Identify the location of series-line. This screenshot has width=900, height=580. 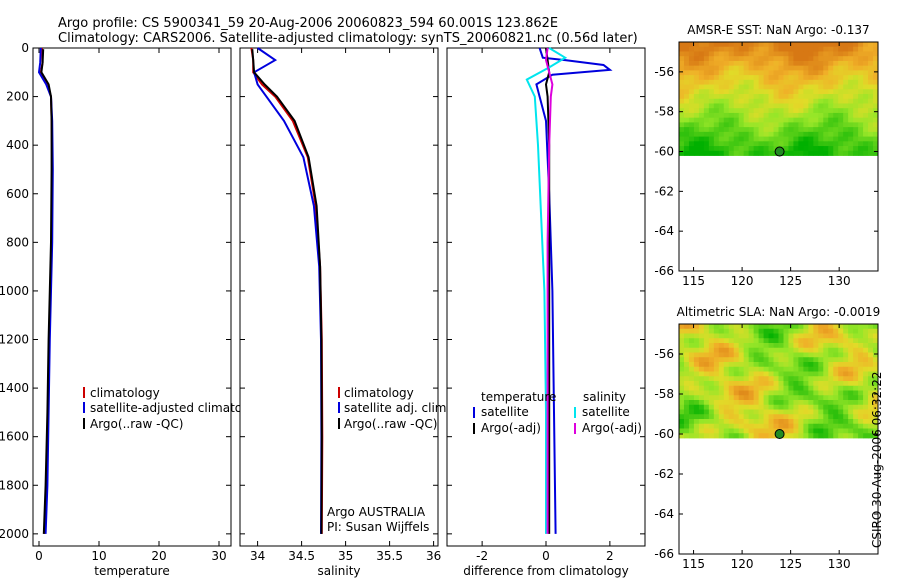
(547, 290).